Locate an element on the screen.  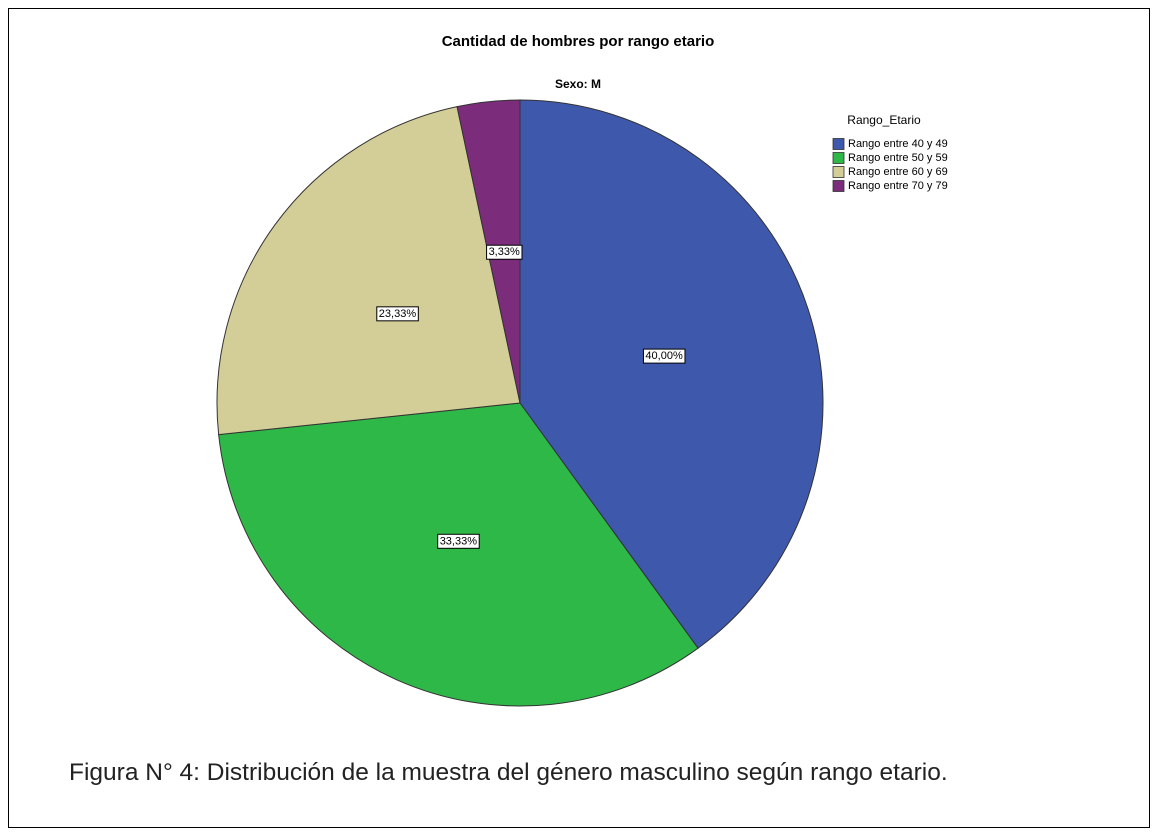
legend-label: Rango entre 50 y 59 is located at coordinates (898, 158).